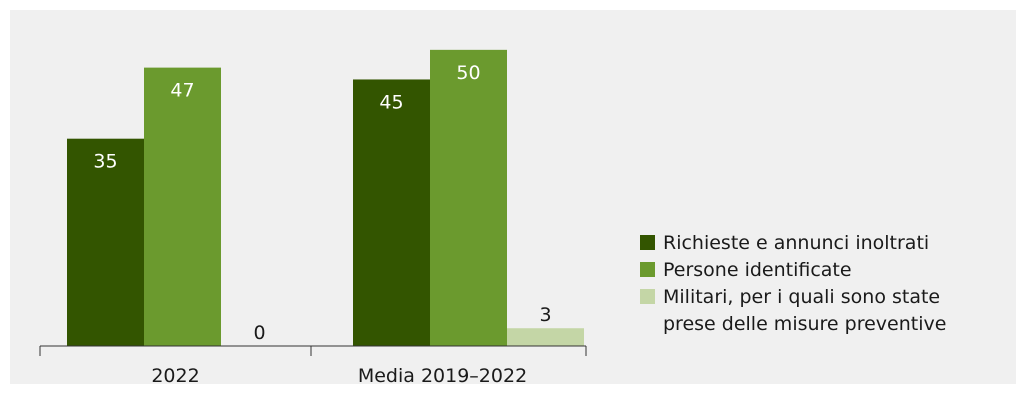 The height and width of the screenshot is (394, 1026). What do you see at coordinates (259, 333) in the screenshot?
I see `data-label-1-3: 0` at bounding box center [259, 333].